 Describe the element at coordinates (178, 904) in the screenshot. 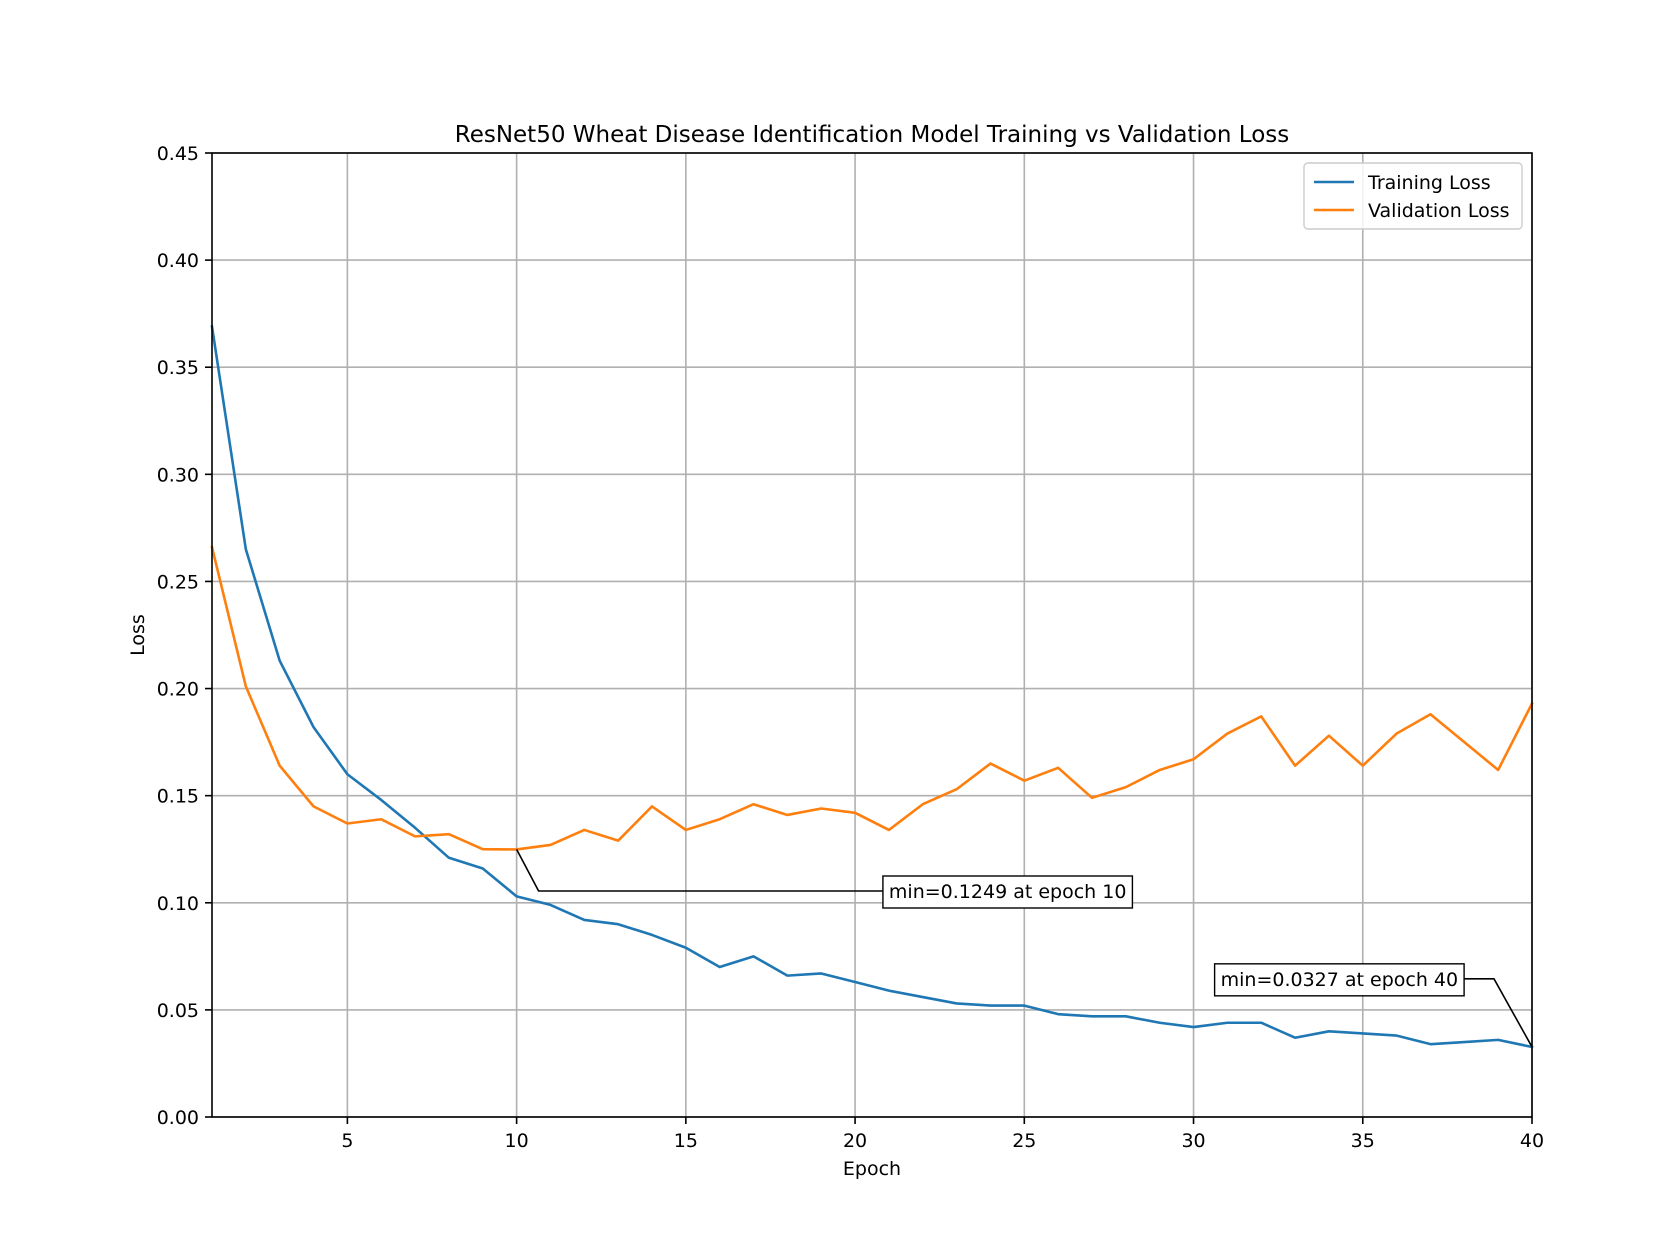

I see `y-tick-label: 0.10` at that location.